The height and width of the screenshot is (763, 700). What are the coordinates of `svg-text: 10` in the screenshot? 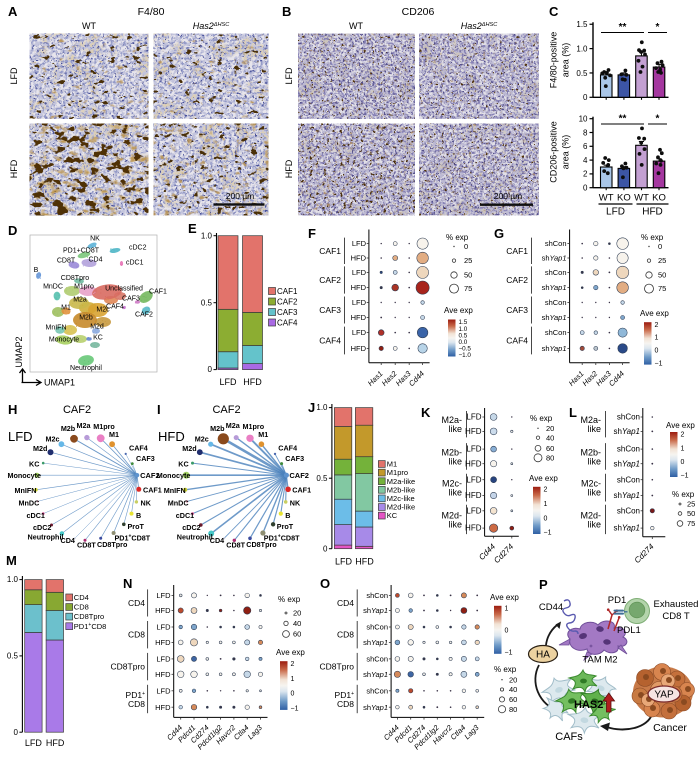 It's located at (583, 119).